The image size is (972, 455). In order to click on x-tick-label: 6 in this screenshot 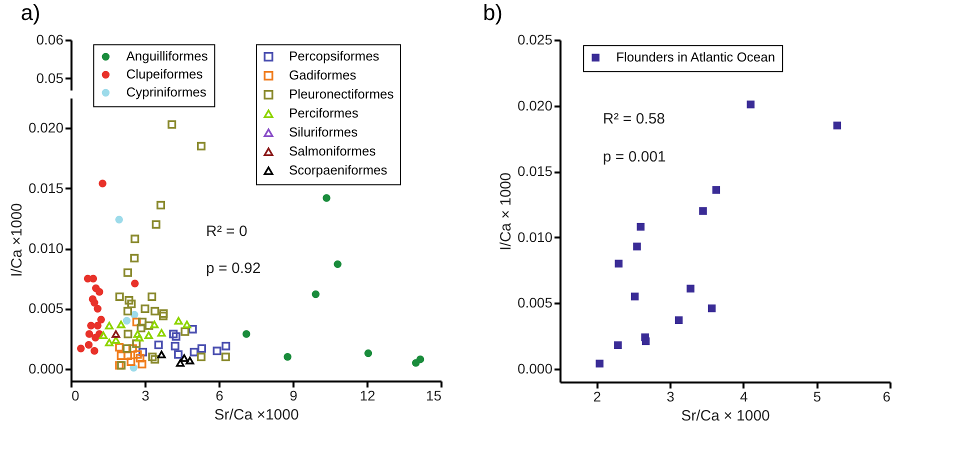, I will do `click(220, 396)`.